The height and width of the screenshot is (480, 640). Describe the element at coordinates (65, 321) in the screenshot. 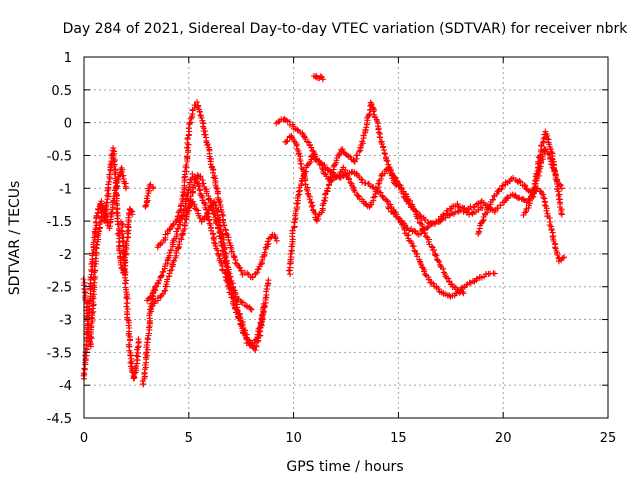

I see `y-tick-label: -3` at that location.